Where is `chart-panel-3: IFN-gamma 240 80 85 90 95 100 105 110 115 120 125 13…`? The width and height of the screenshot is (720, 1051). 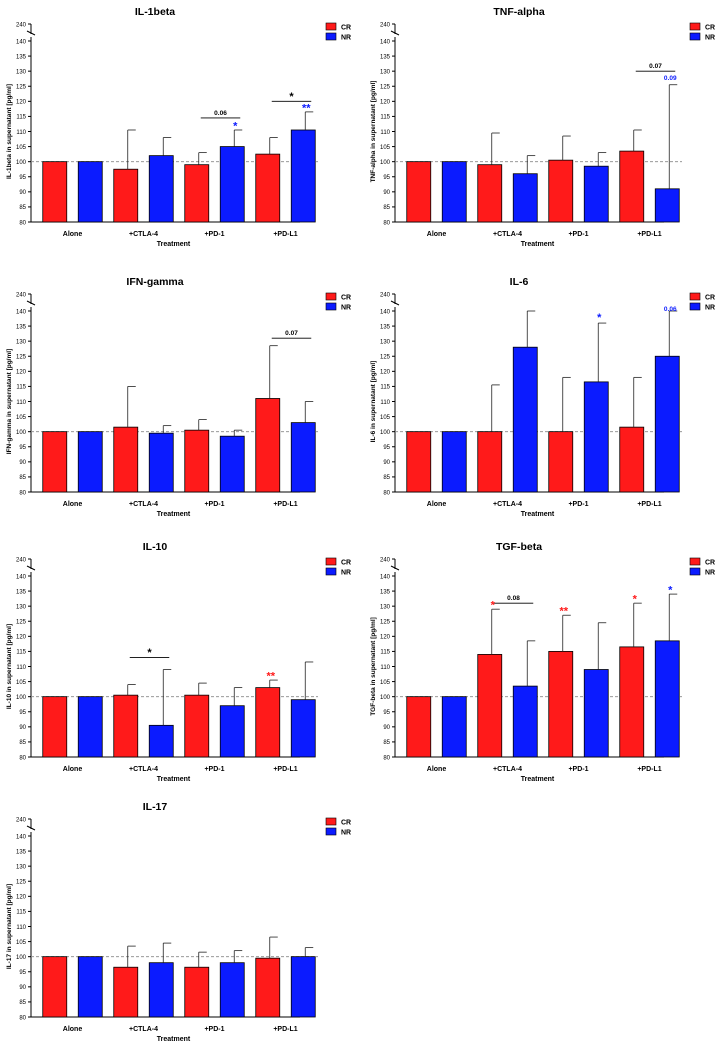
chart-panel-3: IFN-gamma 240 80 85 90 95 100 105 110 115 120 125 13… is located at coordinates (178, 397).